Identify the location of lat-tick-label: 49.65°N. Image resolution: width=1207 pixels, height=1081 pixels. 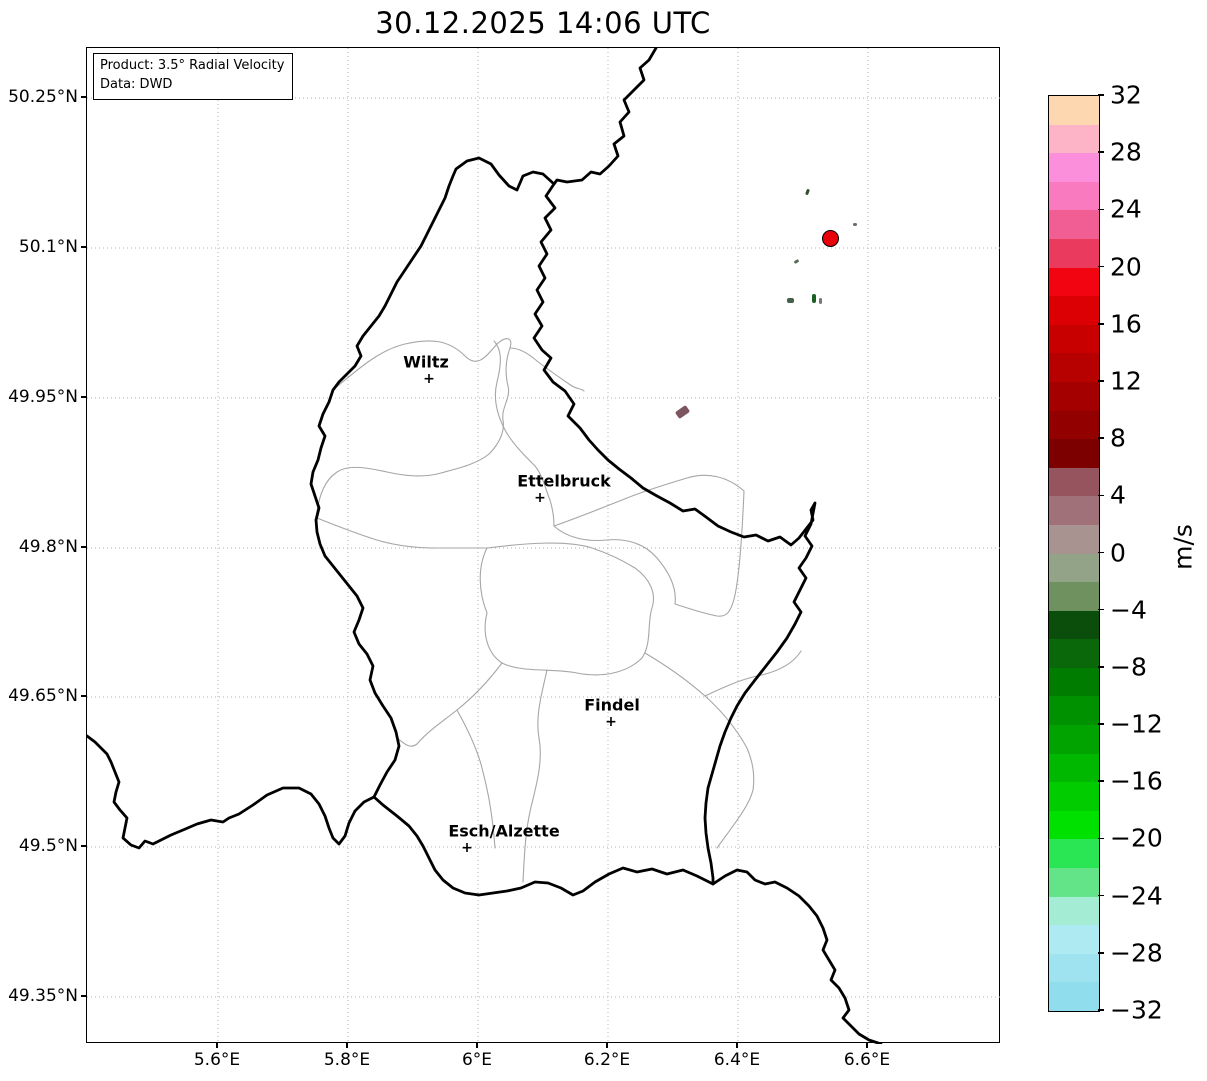
(43, 696).